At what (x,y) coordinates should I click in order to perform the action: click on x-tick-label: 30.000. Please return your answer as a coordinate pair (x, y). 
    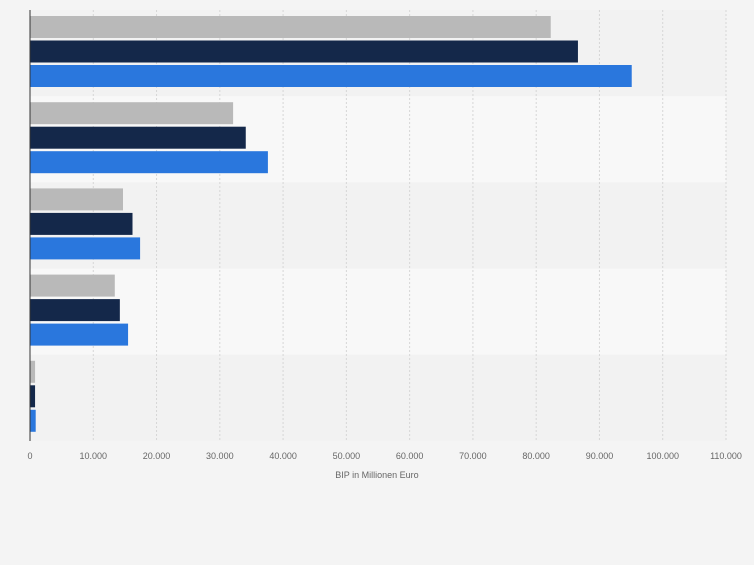
    Looking at the image, I should click on (220, 456).